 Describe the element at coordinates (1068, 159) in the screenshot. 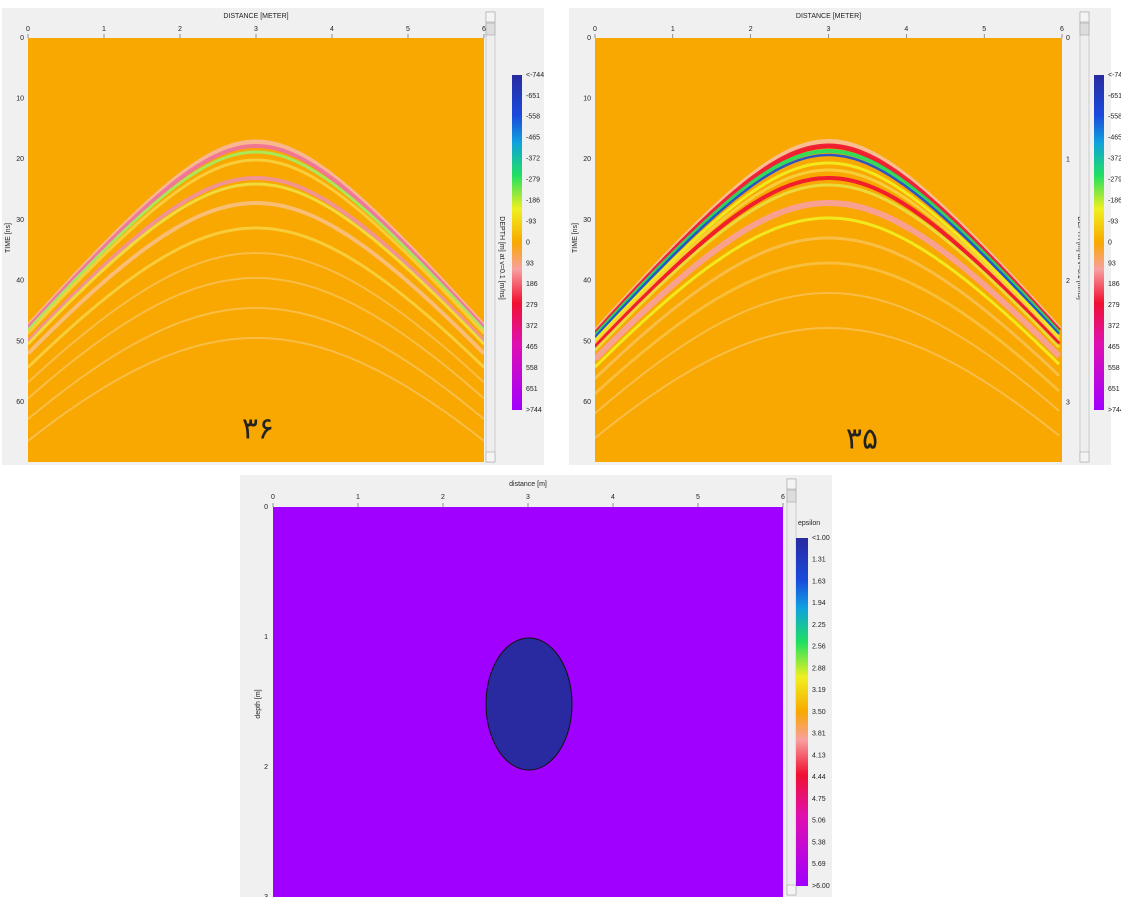

I see `y2-tick-label: 1` at that location.